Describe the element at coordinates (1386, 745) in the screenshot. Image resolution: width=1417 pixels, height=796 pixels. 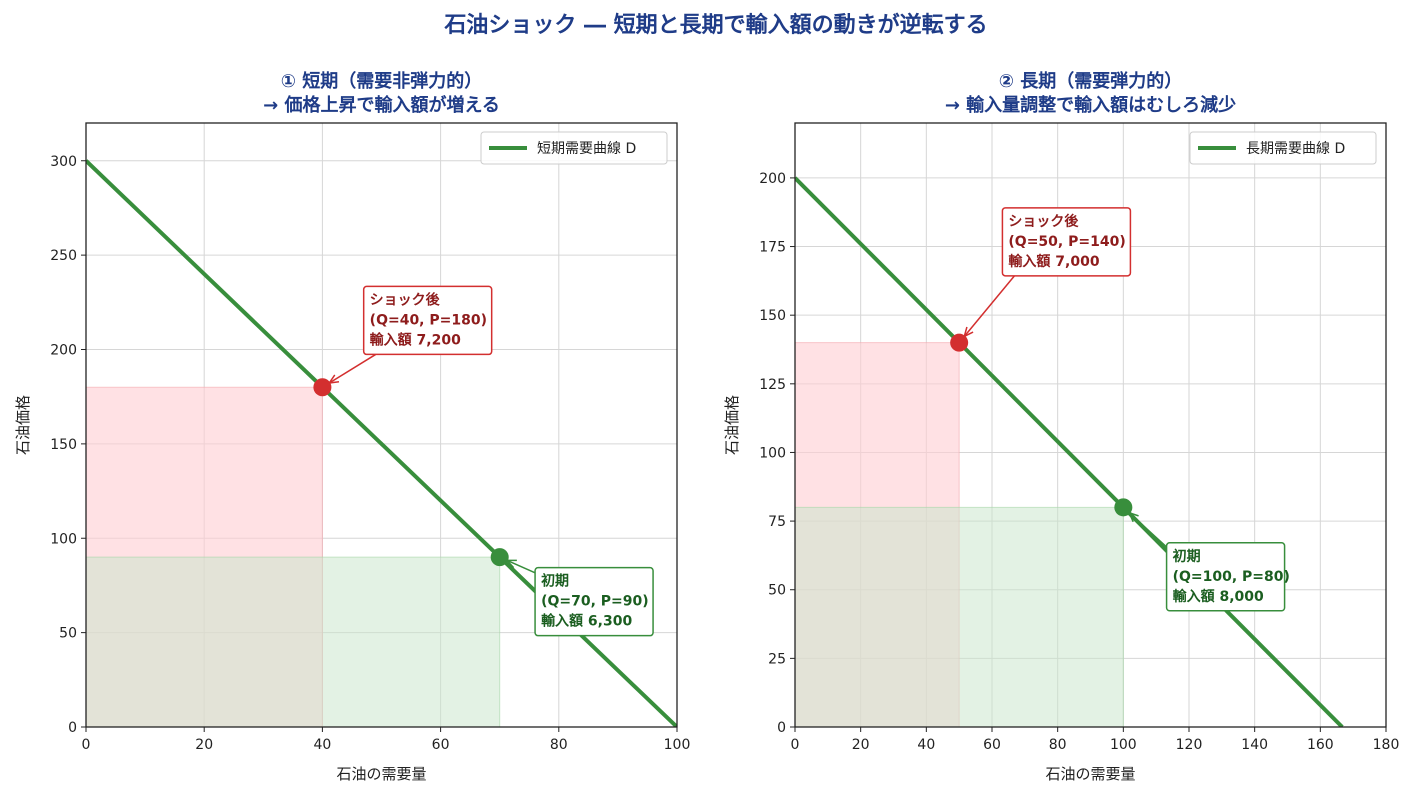
I see `x-tick-label: 180` at that location.